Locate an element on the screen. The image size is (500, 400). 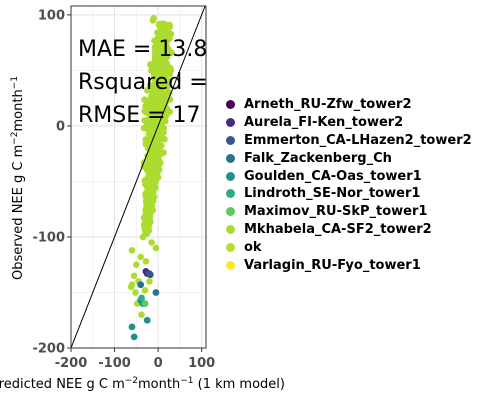
legend-item: Maximov_RU-SkP_tower1 is located at coordinates (349, 212).